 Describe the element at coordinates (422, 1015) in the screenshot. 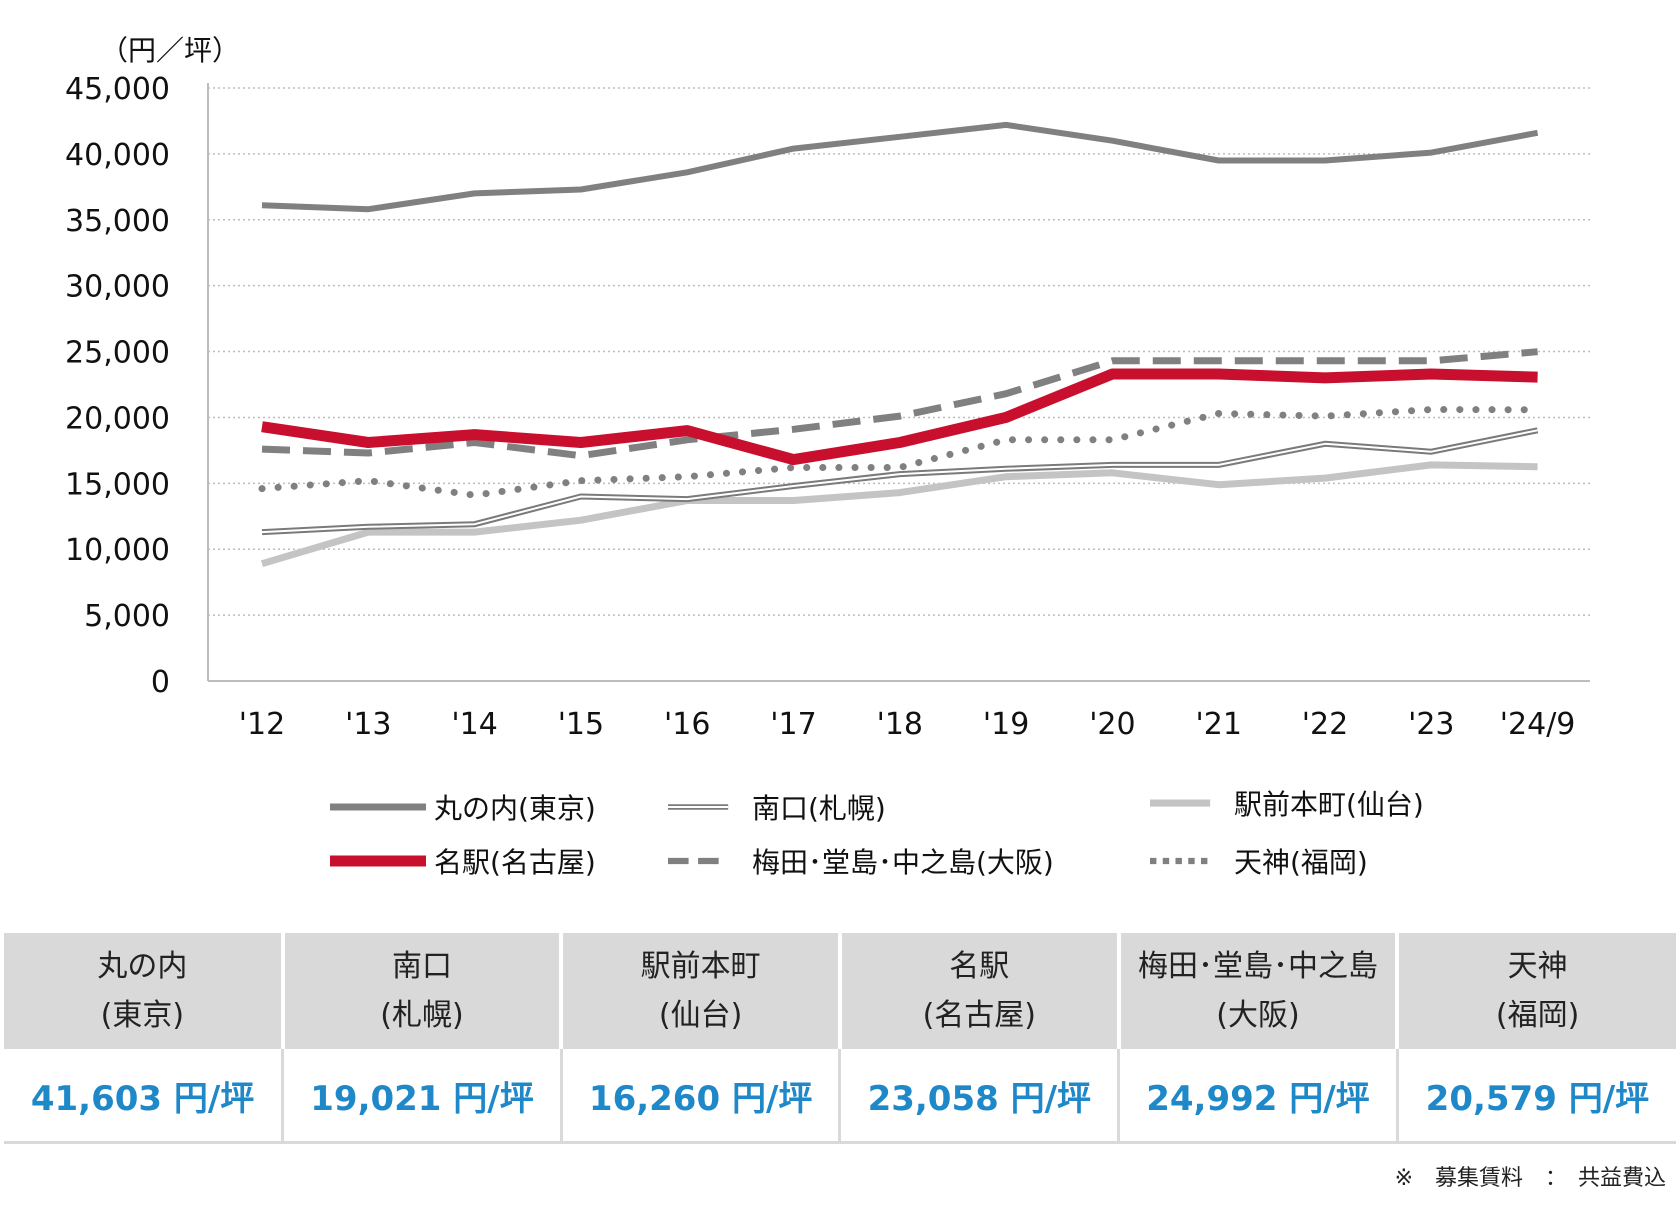

I see `header-line2: (札幌)` at that location.